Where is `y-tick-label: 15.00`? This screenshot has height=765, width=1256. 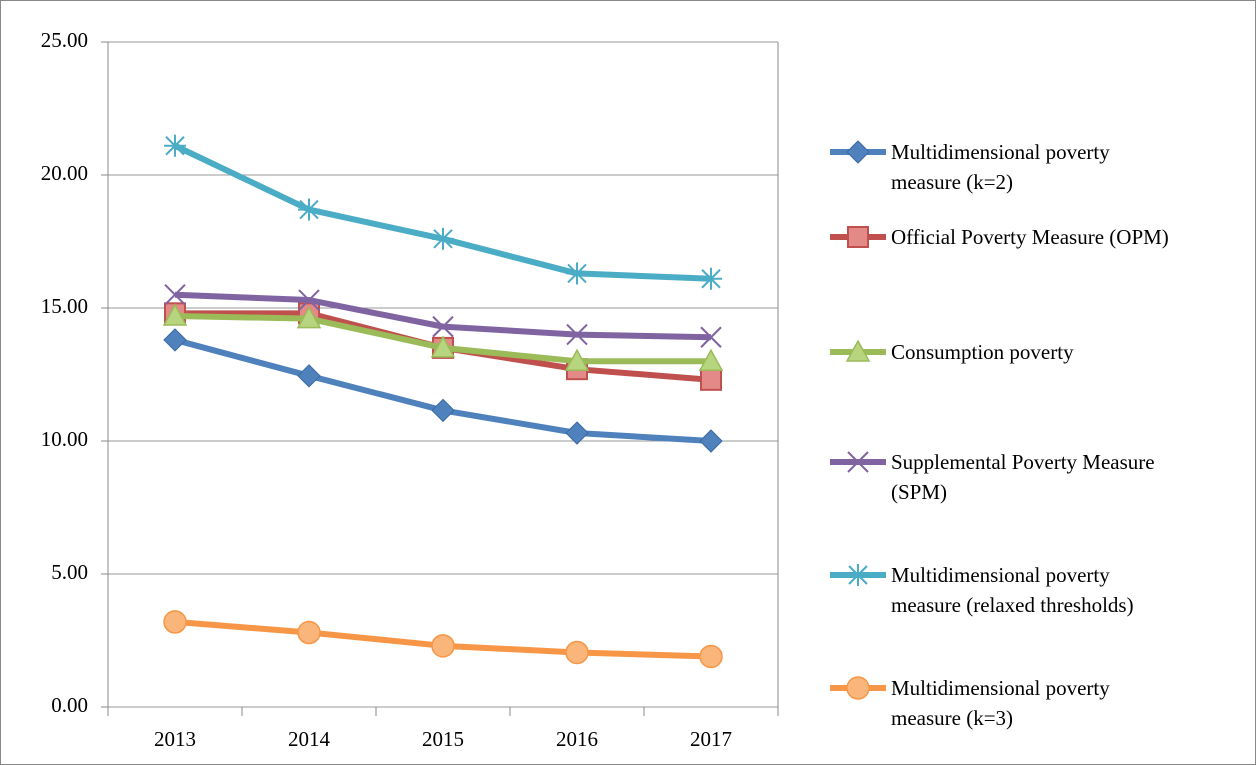
y-tick-label: 15.00 is located at coordinates (64, 306).